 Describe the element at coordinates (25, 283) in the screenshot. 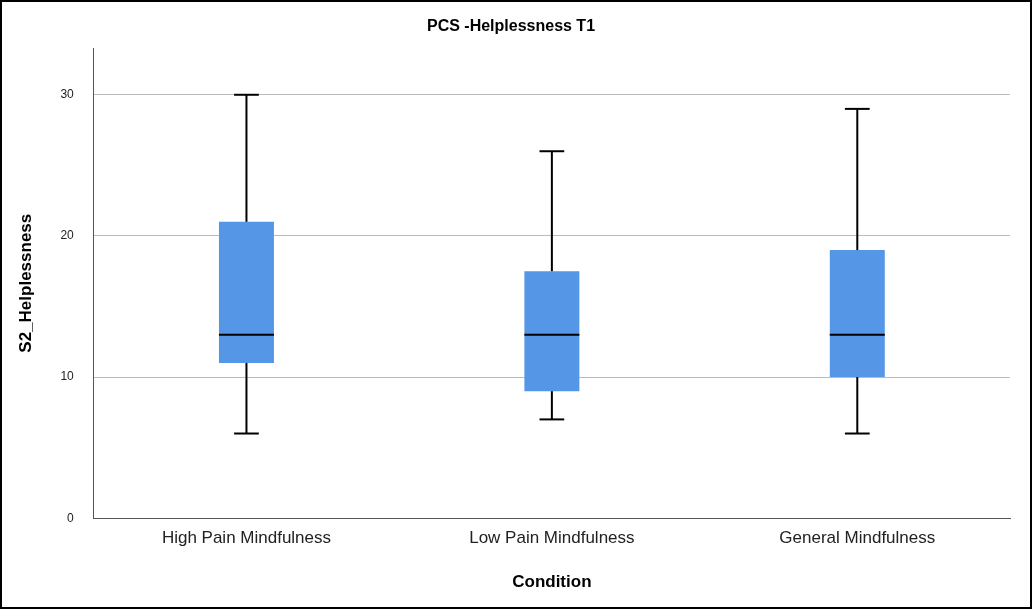

I see `y-axis-title: S2_Helplessness` at that location.